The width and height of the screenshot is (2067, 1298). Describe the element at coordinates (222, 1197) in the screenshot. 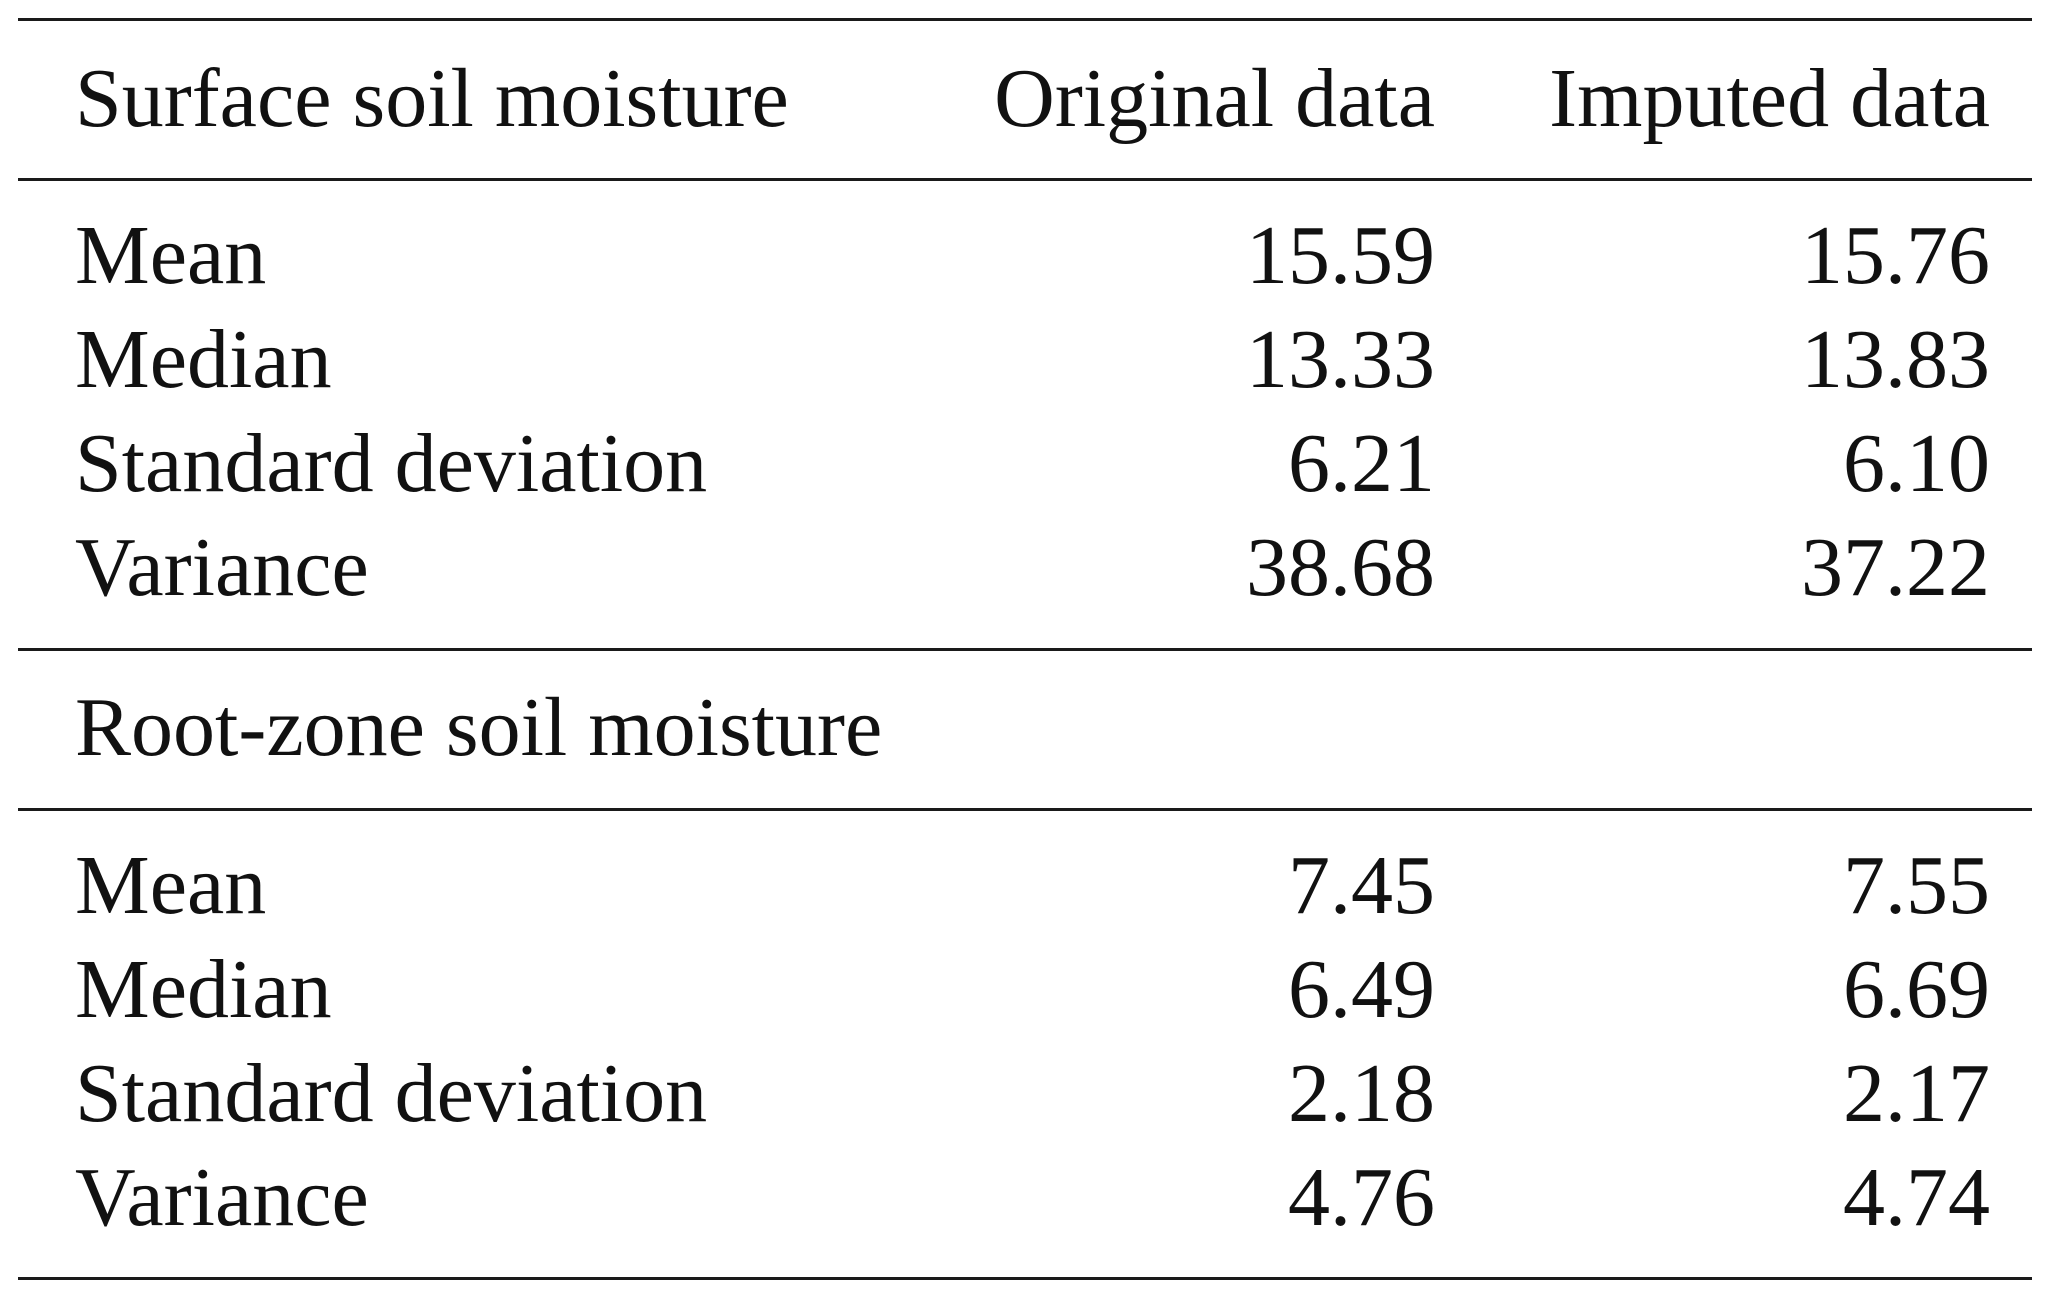

I see `rootzone-row-variance-label: Variance` at that location.